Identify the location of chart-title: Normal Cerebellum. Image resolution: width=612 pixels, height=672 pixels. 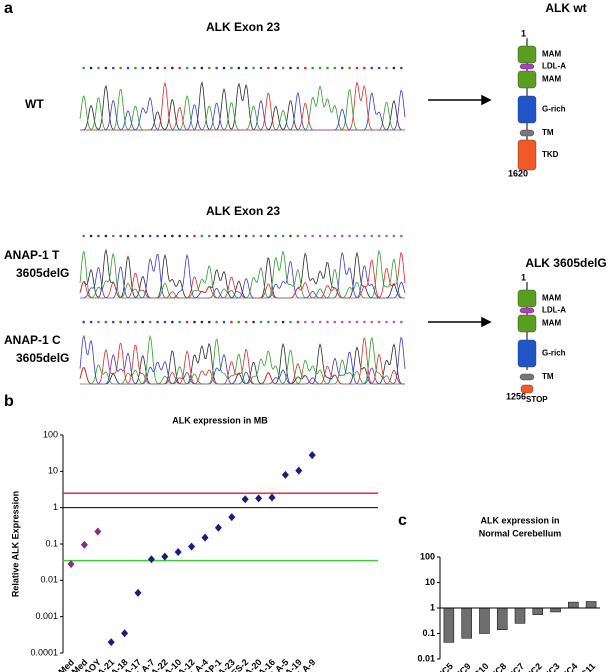
(520, 533).